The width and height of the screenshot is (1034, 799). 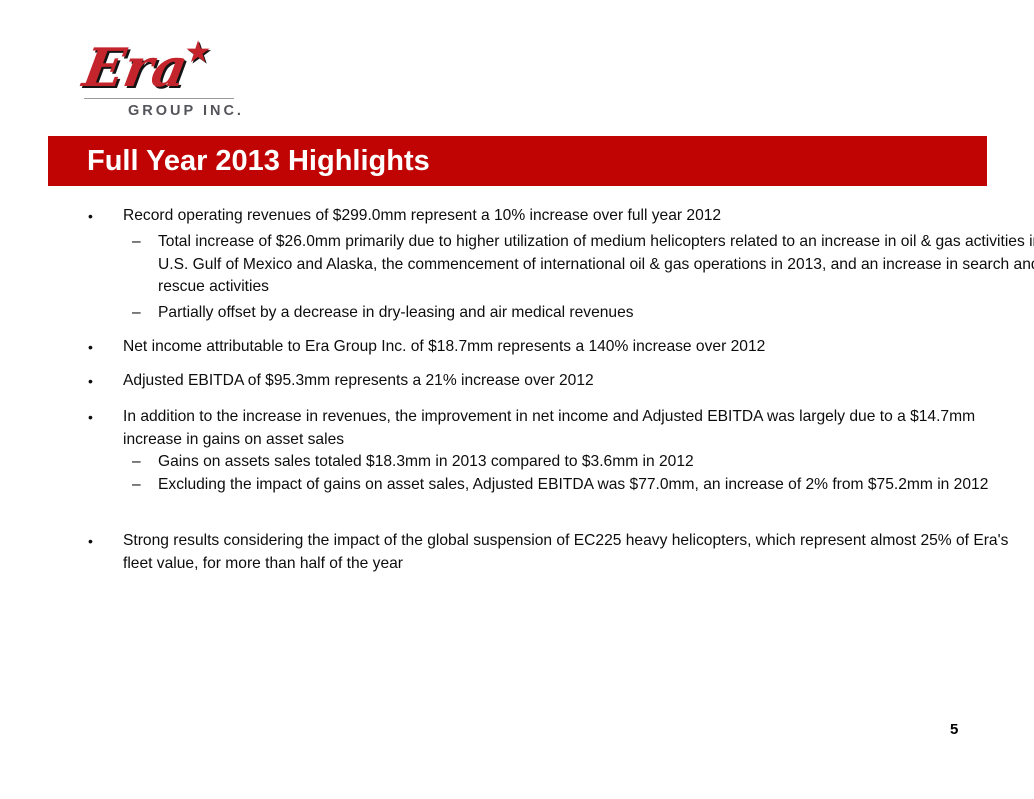 I want to click on slide-title: Full Year 2013 Highlights, so click(x=258, y=161).